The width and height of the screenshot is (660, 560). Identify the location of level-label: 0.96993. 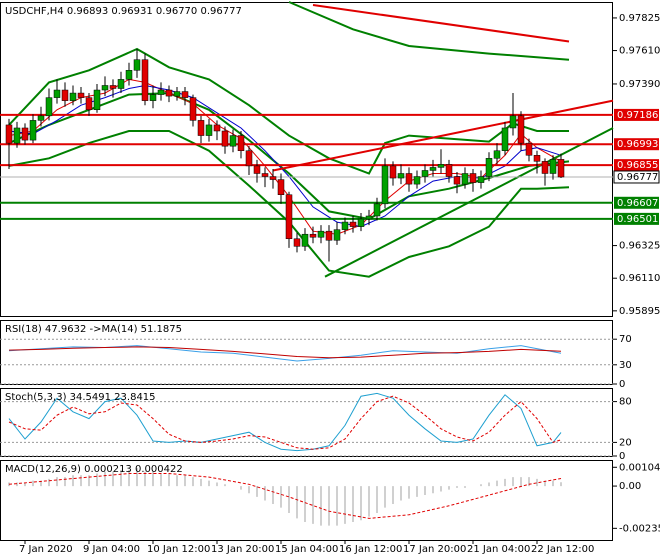
(637, 144).